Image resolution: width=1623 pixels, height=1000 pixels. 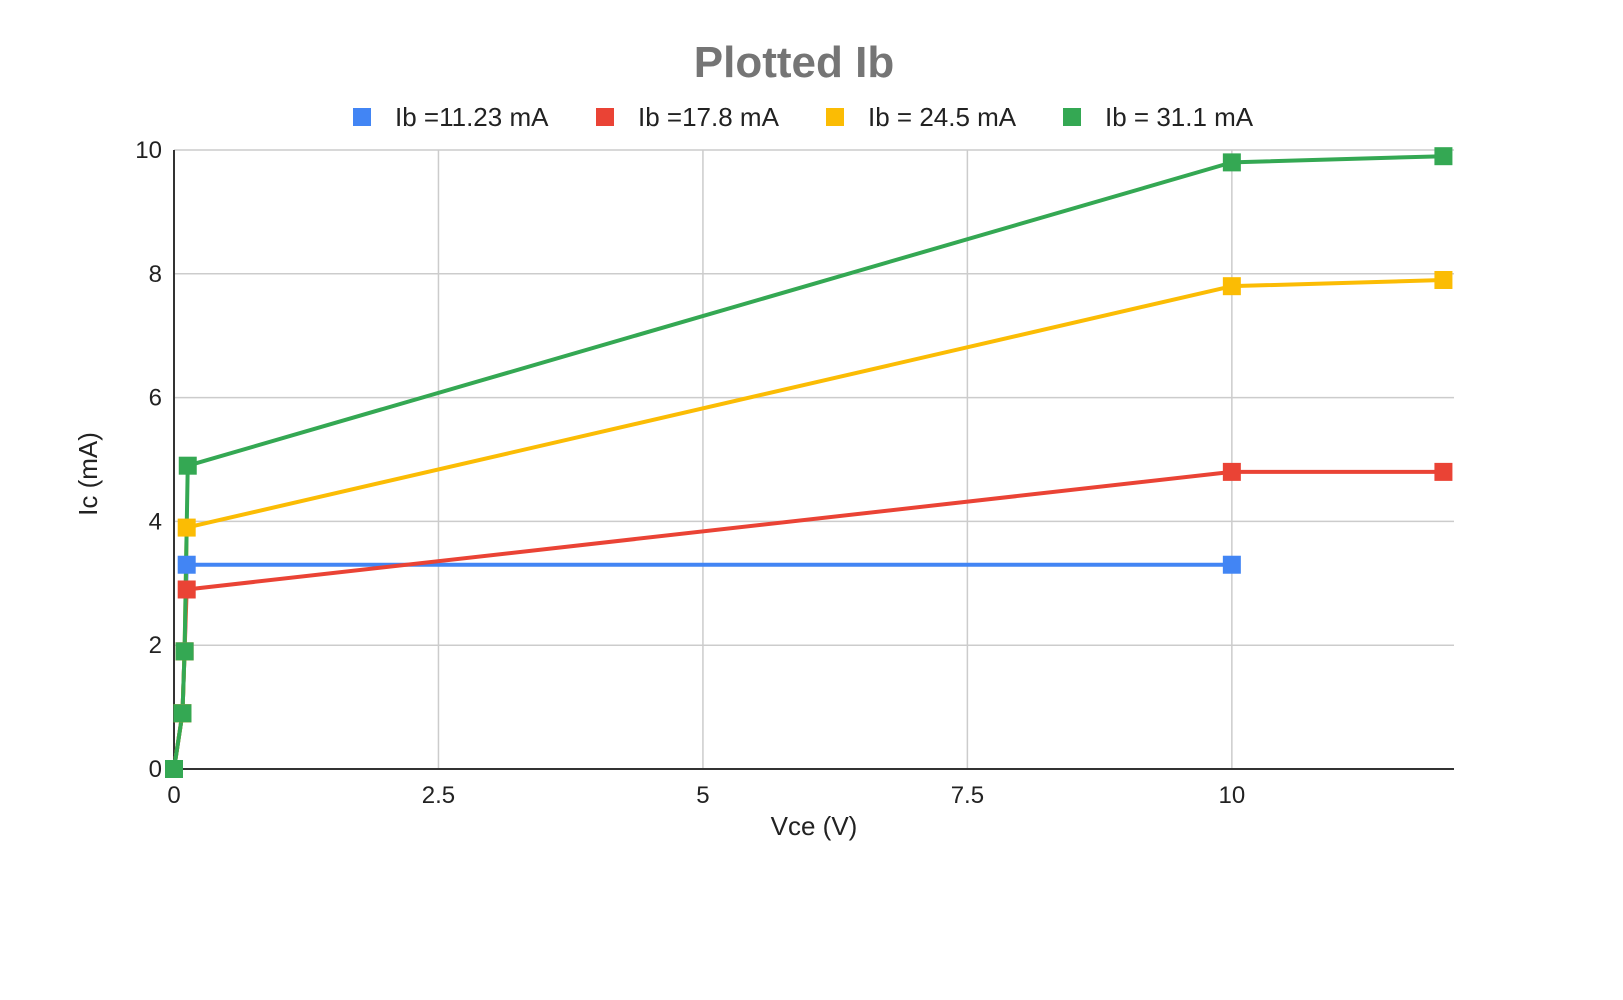 I want to click on x-tick-label: 7.5, so click(x=967, y=795).